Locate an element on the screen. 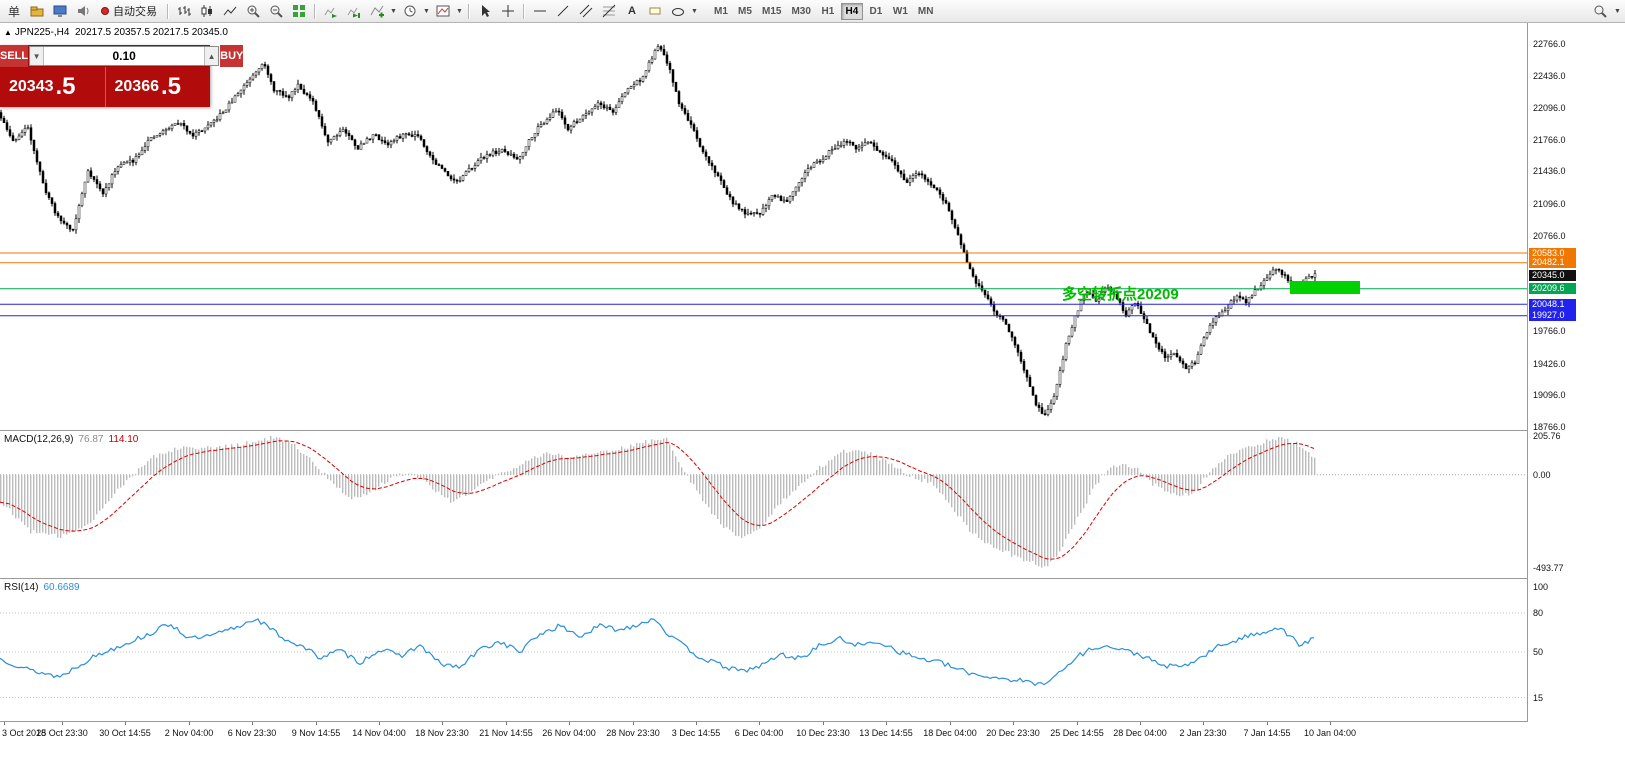 This screenshot has height=770, width=1625. zoom-out-icon is located at coordinates (276, 11).